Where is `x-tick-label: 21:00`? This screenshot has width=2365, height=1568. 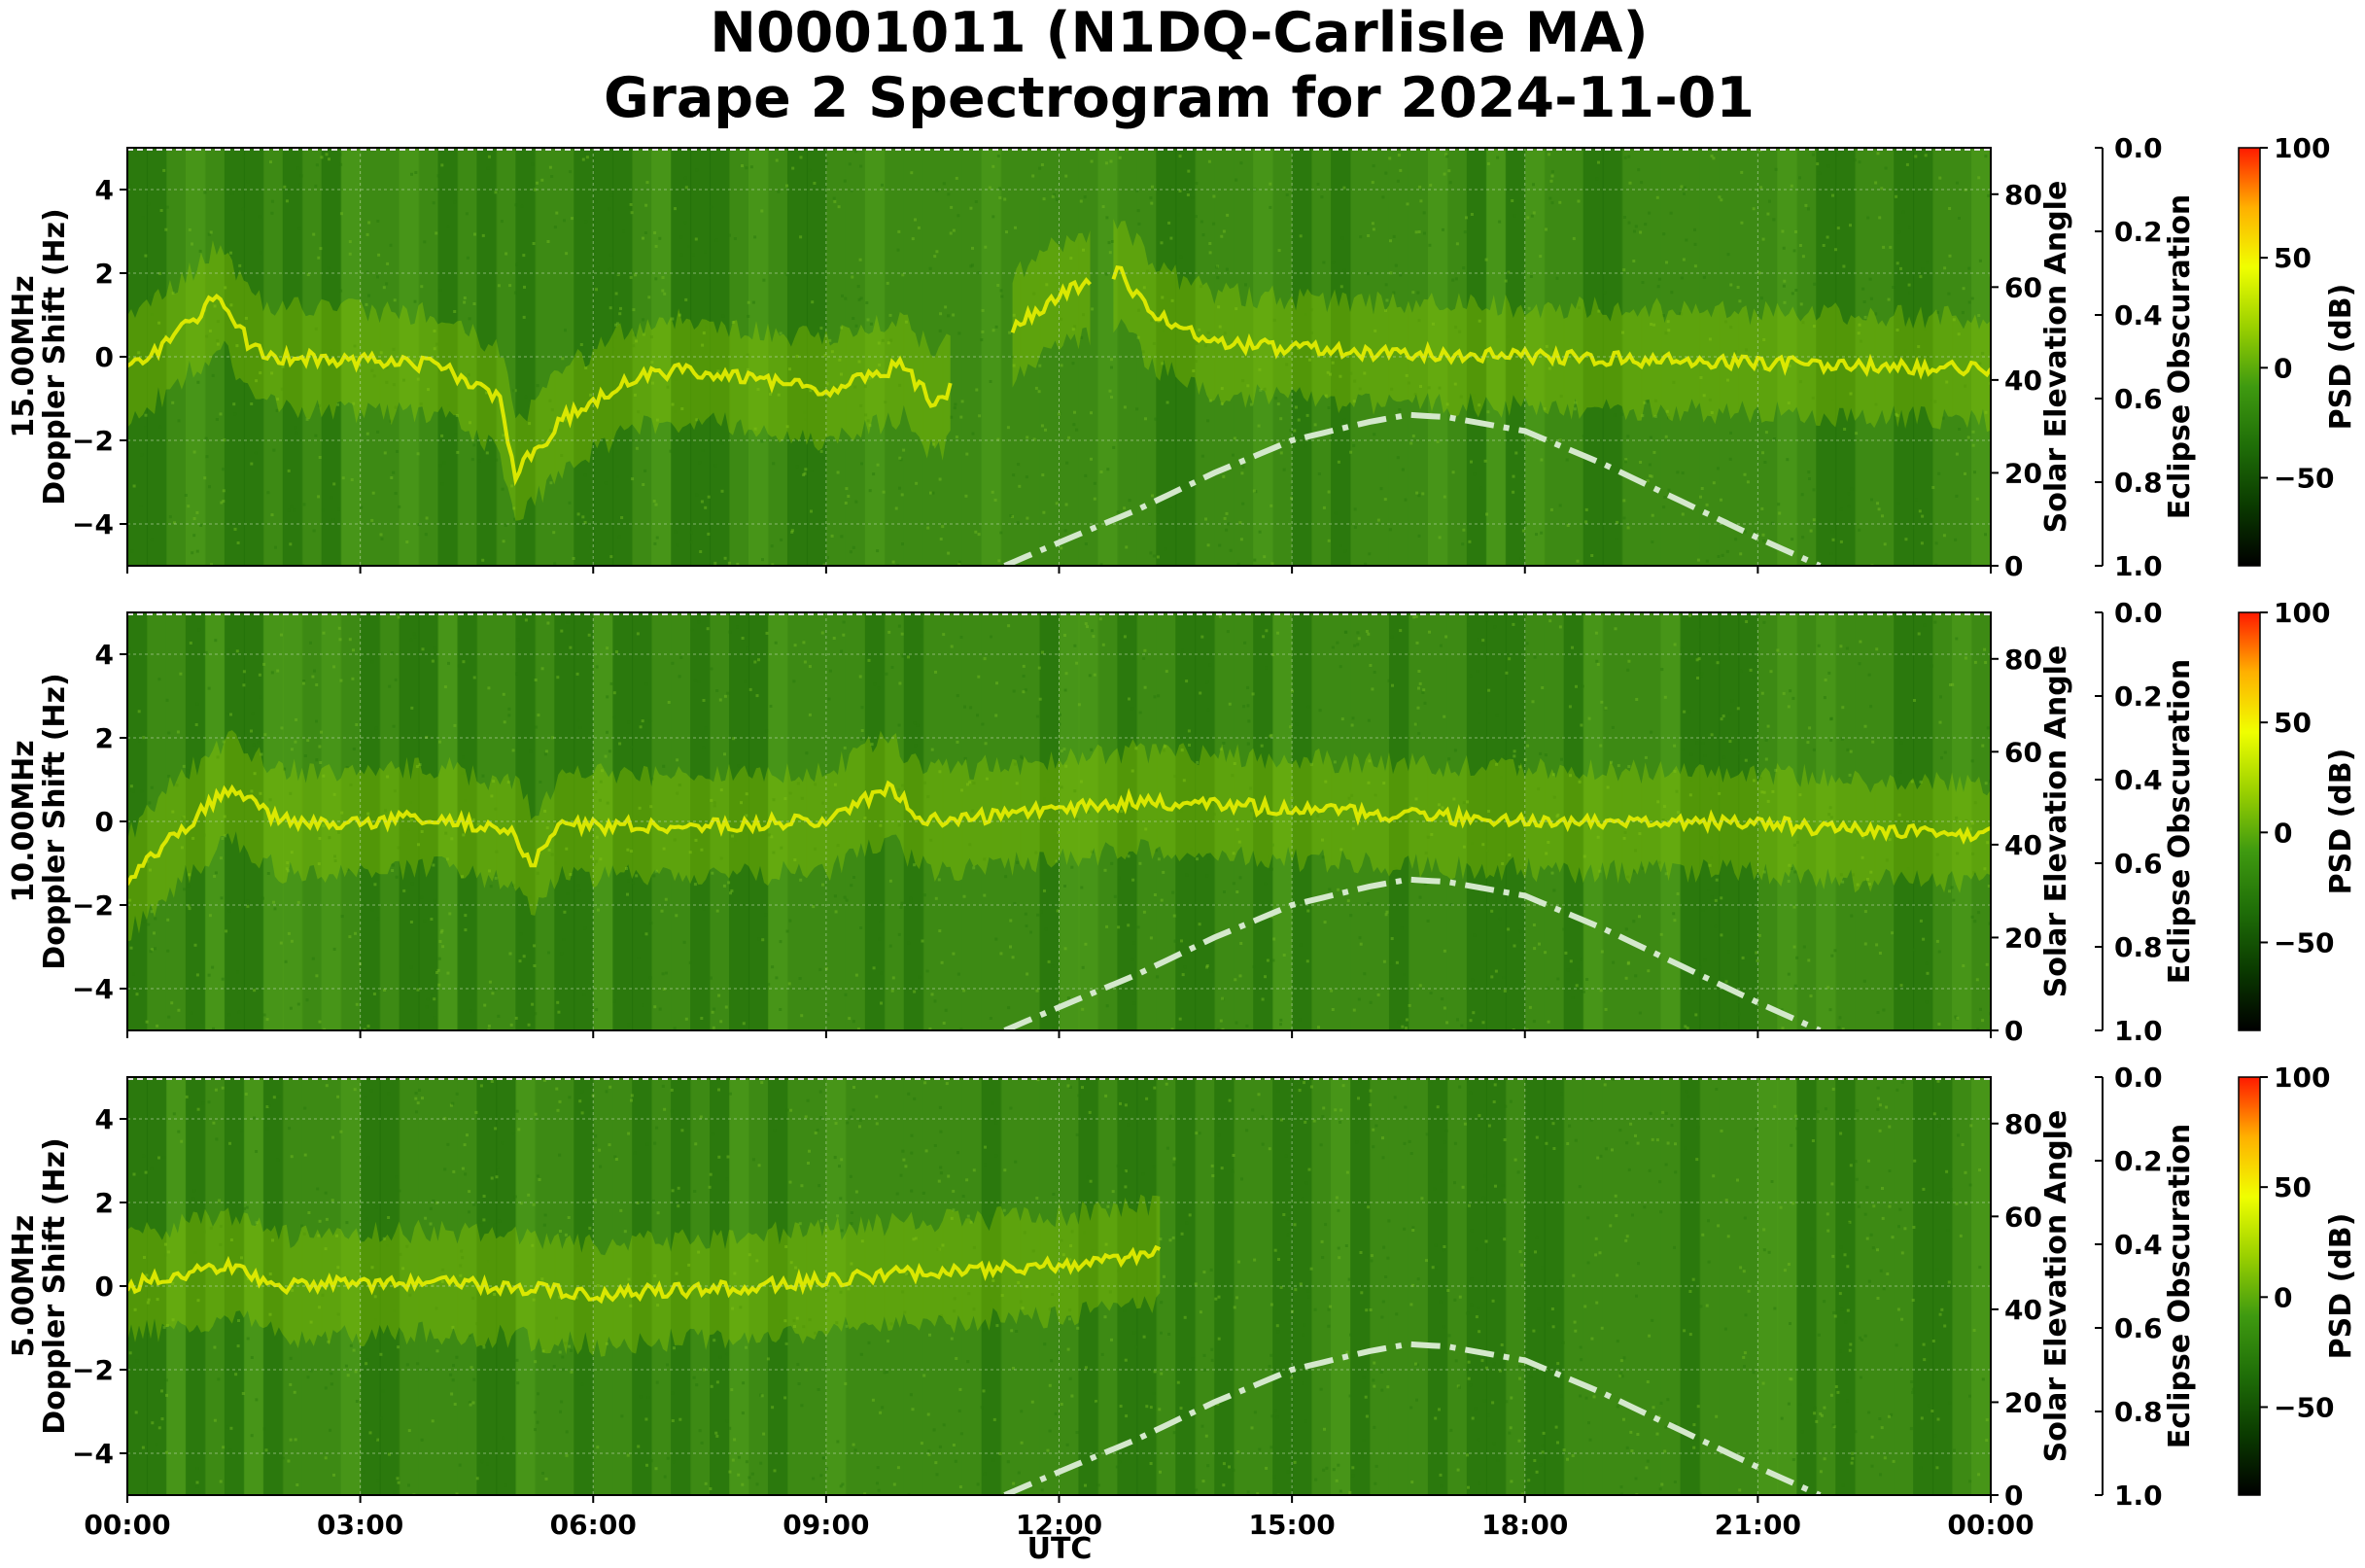 x-tick-label: 21:00 is located at coordinates (1758, 1525).